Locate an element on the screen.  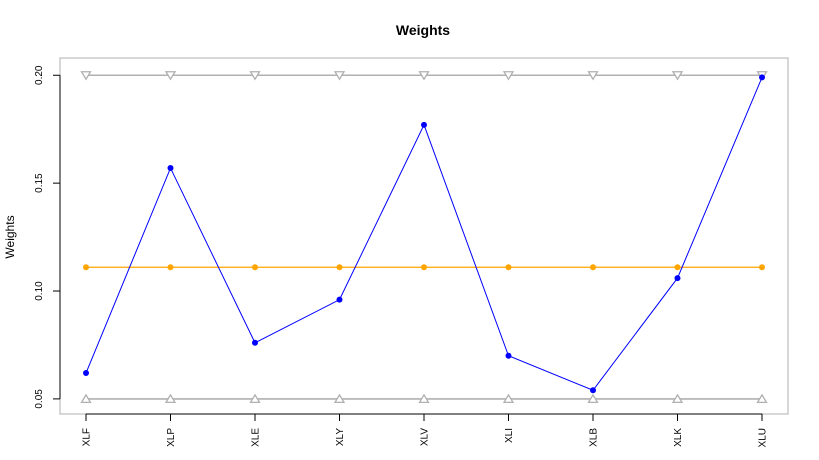
x-tick-label: XLV is located at coordinates (425, 437).